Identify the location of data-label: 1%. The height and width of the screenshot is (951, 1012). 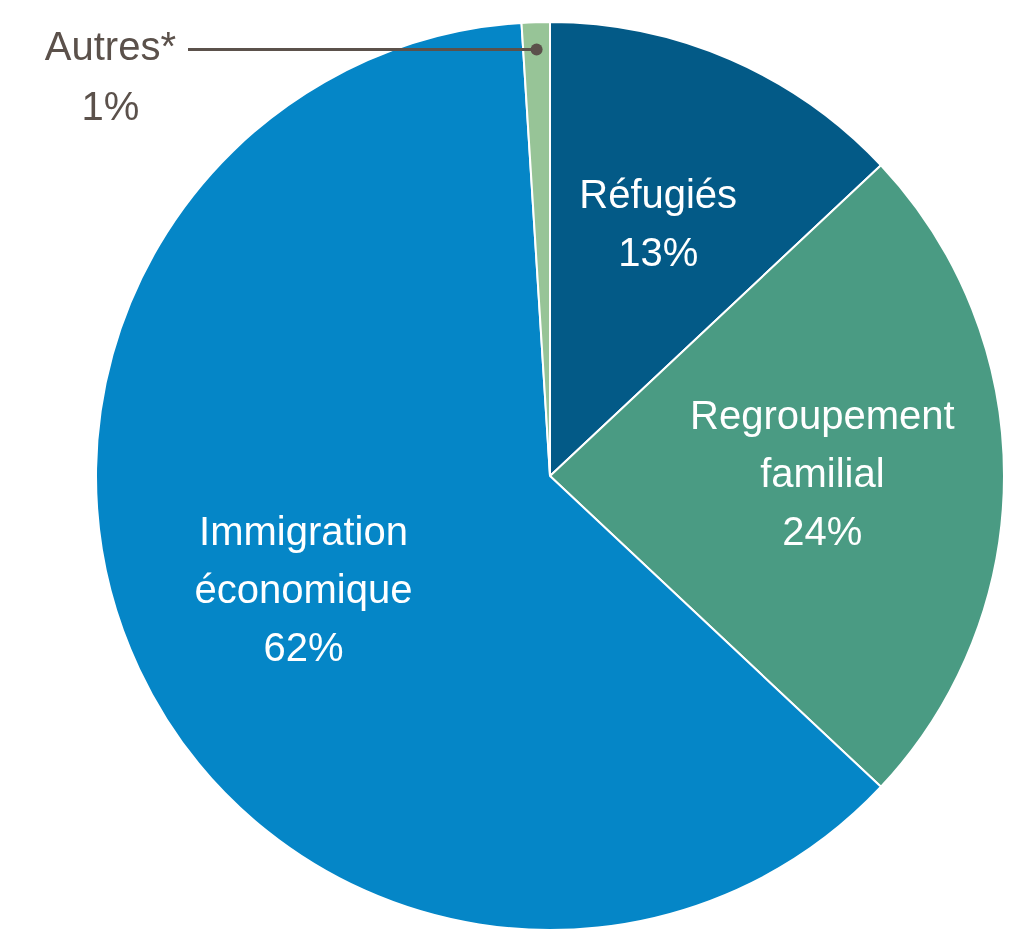
(110, 106).